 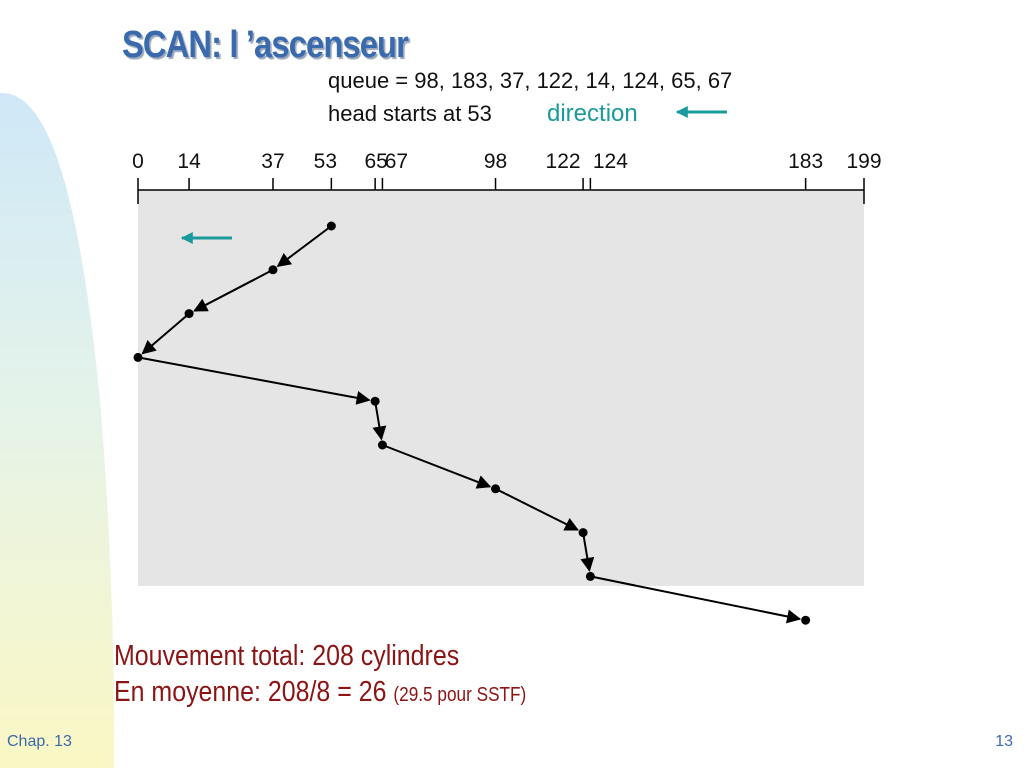 What do you see at coordinates (410, 113) in the screenshot?
I see `head-start-label: head starts at 53` at bounding box center [410, 113].